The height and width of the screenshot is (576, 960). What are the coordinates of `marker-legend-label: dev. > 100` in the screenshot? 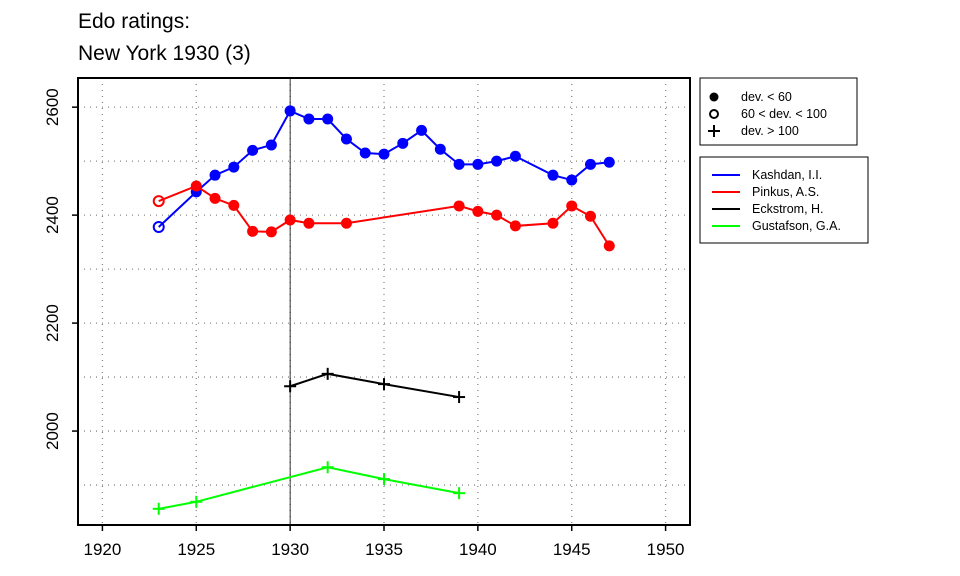 It's located at (770, 131).